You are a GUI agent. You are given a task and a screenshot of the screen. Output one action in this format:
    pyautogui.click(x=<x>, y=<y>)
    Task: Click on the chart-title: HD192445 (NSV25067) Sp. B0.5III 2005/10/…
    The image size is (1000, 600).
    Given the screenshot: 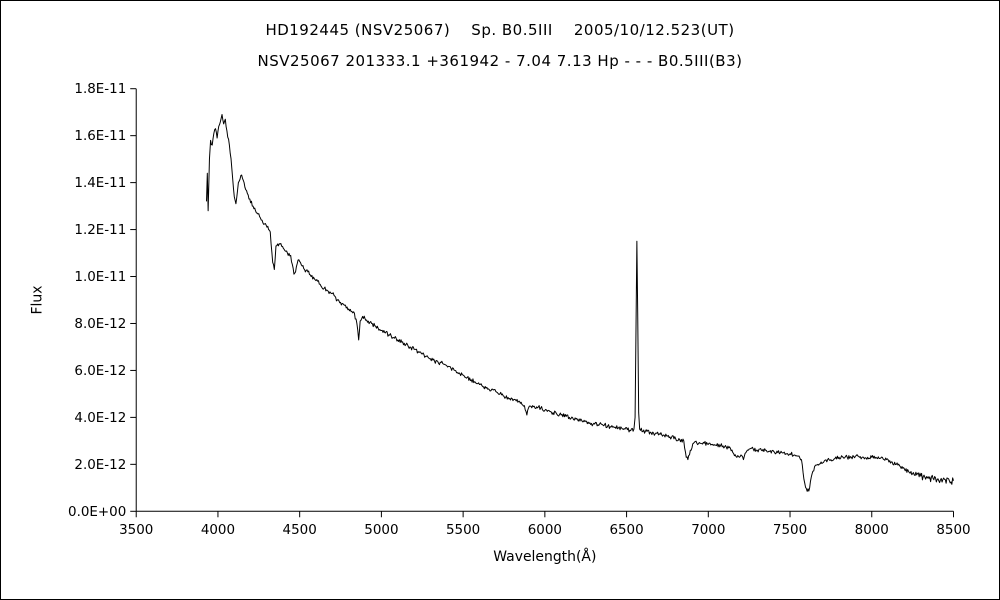 What is the action you would take?
    pyautogui.click(x=500, y=30)
    